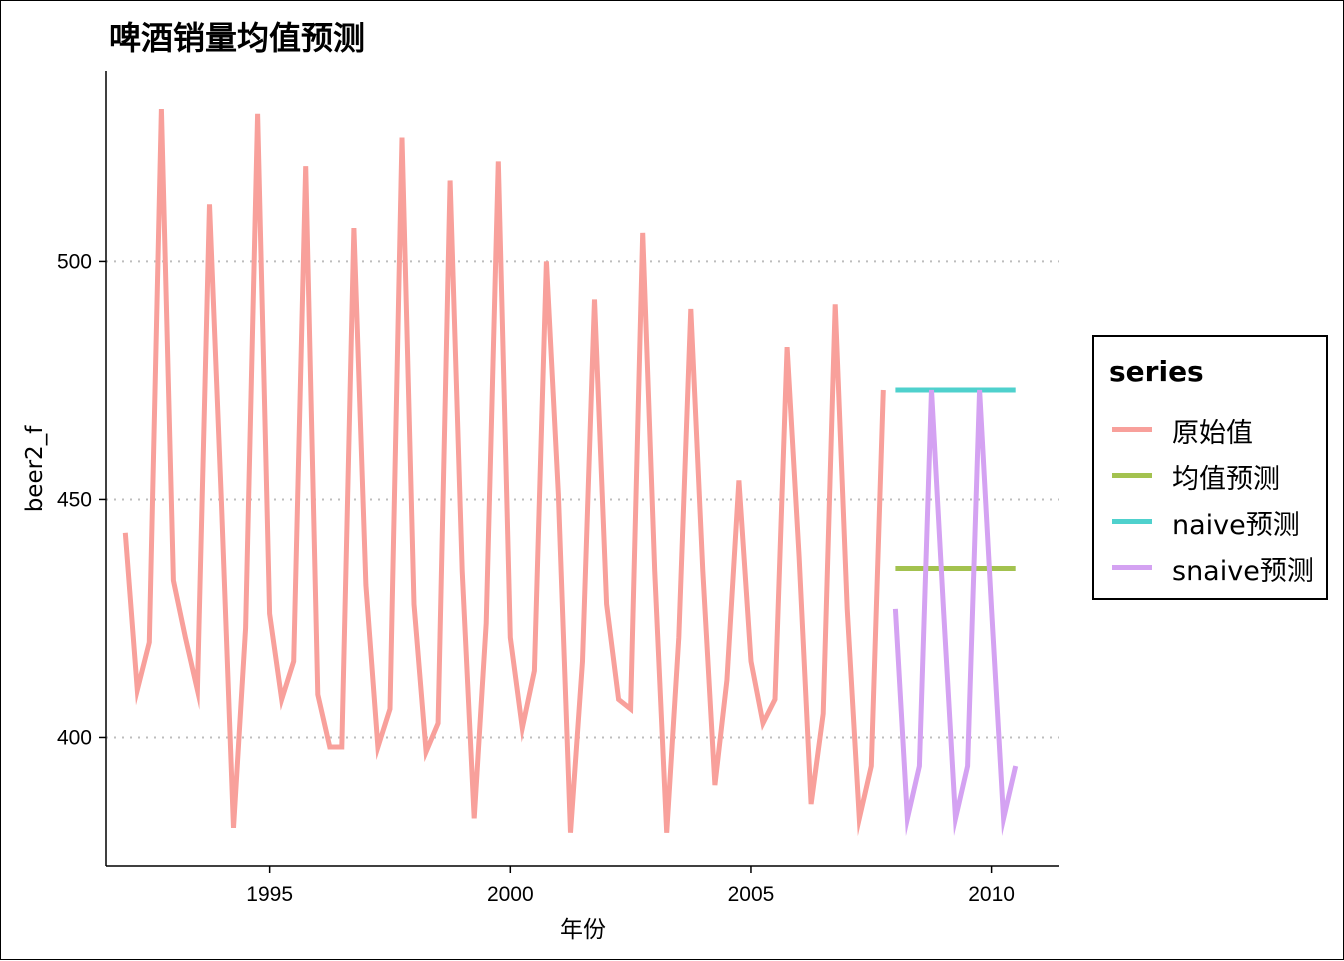  I want to click on y-axis-title: beer2_f, so click(35, 468).